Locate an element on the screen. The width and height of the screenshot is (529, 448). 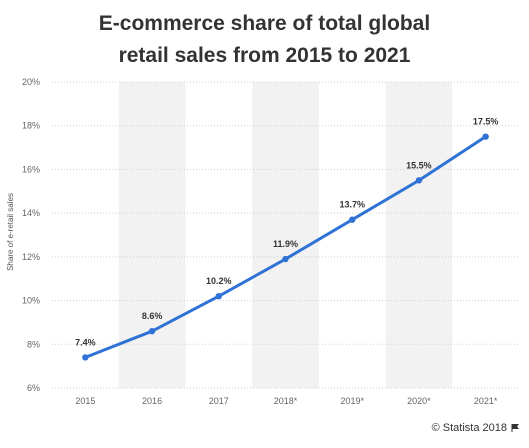
data-label-2020*: 15.5% is located at coordinates (419, 165).